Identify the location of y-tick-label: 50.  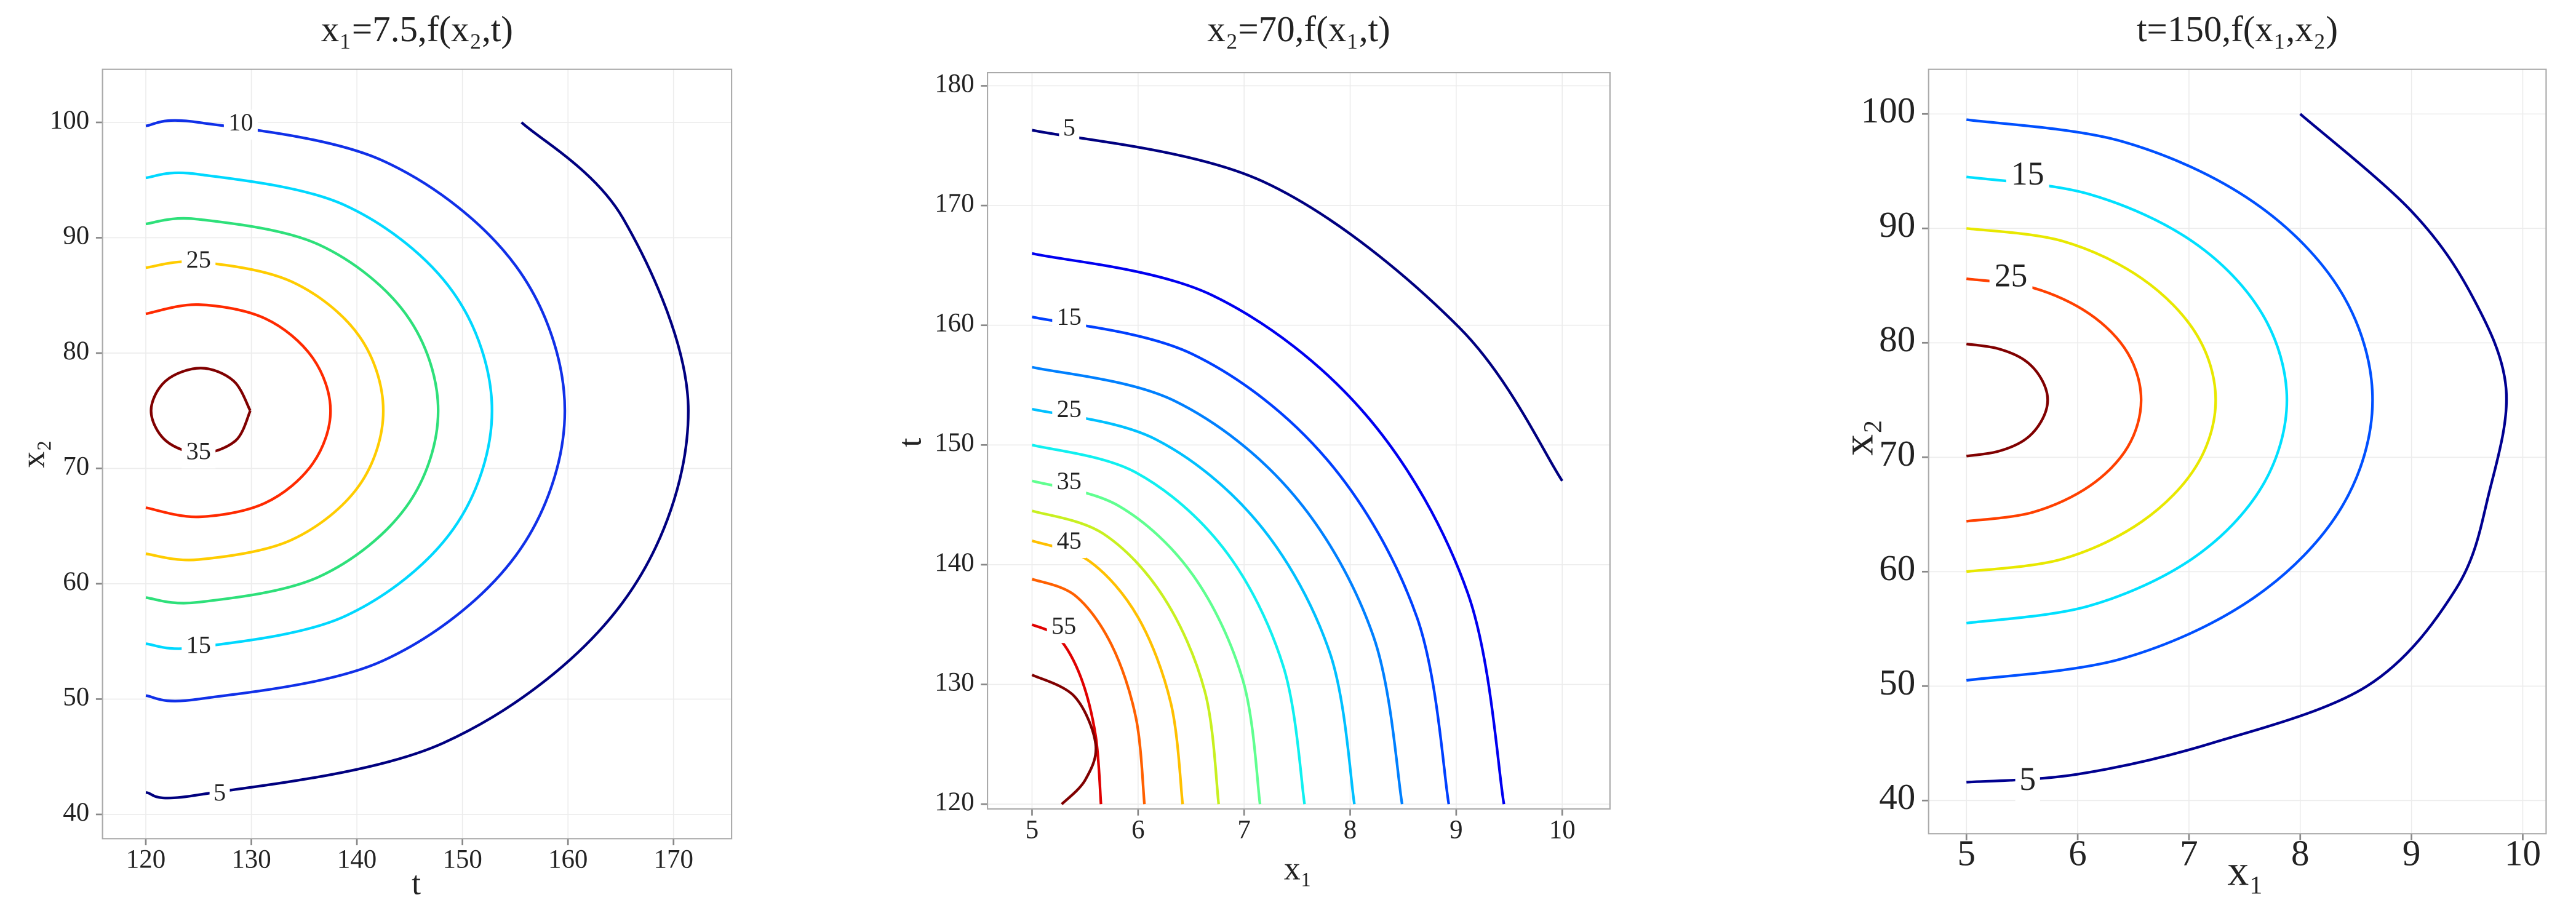
(76, 696).